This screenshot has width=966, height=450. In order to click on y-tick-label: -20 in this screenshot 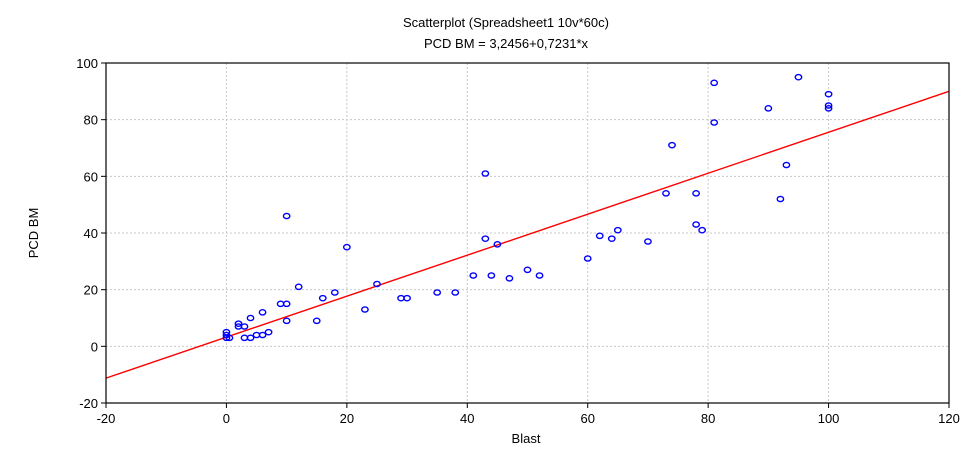, I will do `click(88, 403)`.